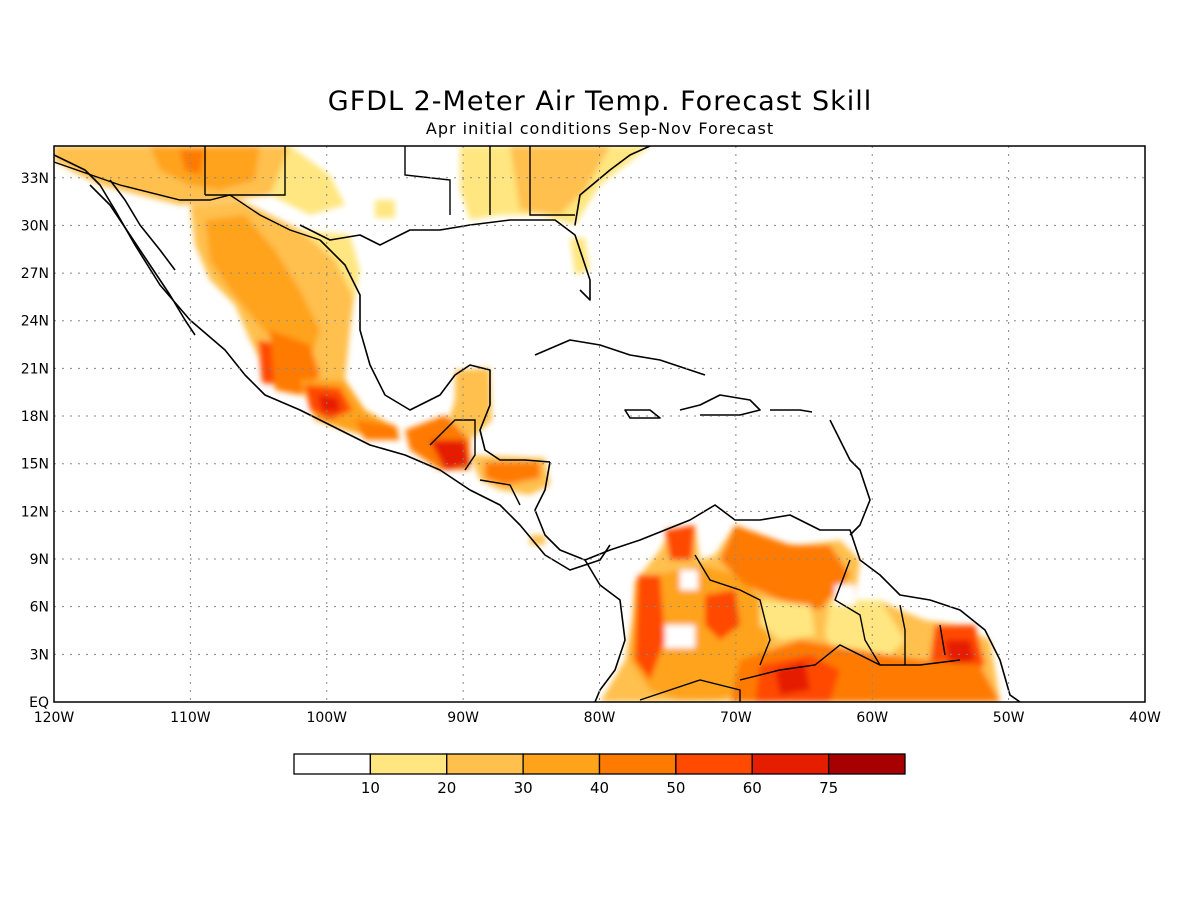 This screenshot has width=1200, height=900. Describe the element at coordinates (468, 404) in the screenshot. I see `shade-yucatan` at that location.